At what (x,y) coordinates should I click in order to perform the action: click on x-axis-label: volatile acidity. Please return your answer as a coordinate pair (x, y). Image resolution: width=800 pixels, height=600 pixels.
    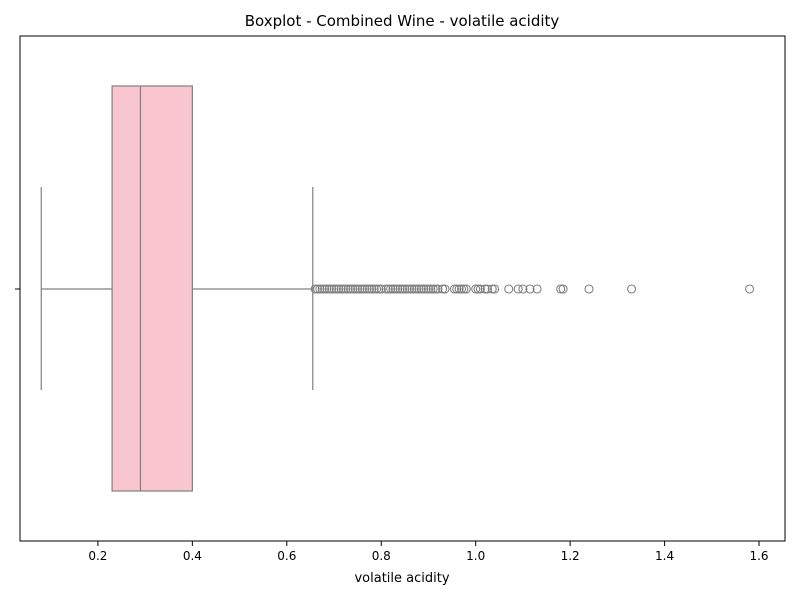
    Looking at the image, I should click on (401, 578).